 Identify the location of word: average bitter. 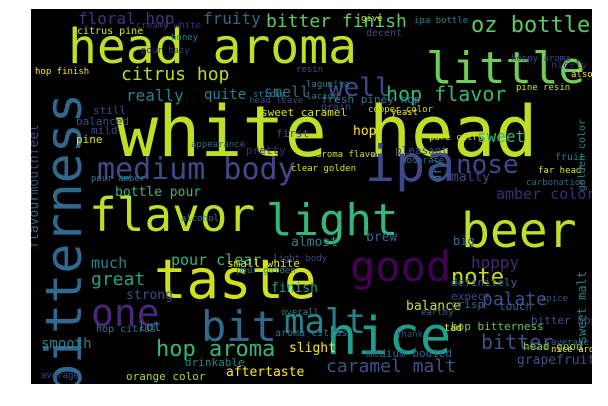
(571, 343).